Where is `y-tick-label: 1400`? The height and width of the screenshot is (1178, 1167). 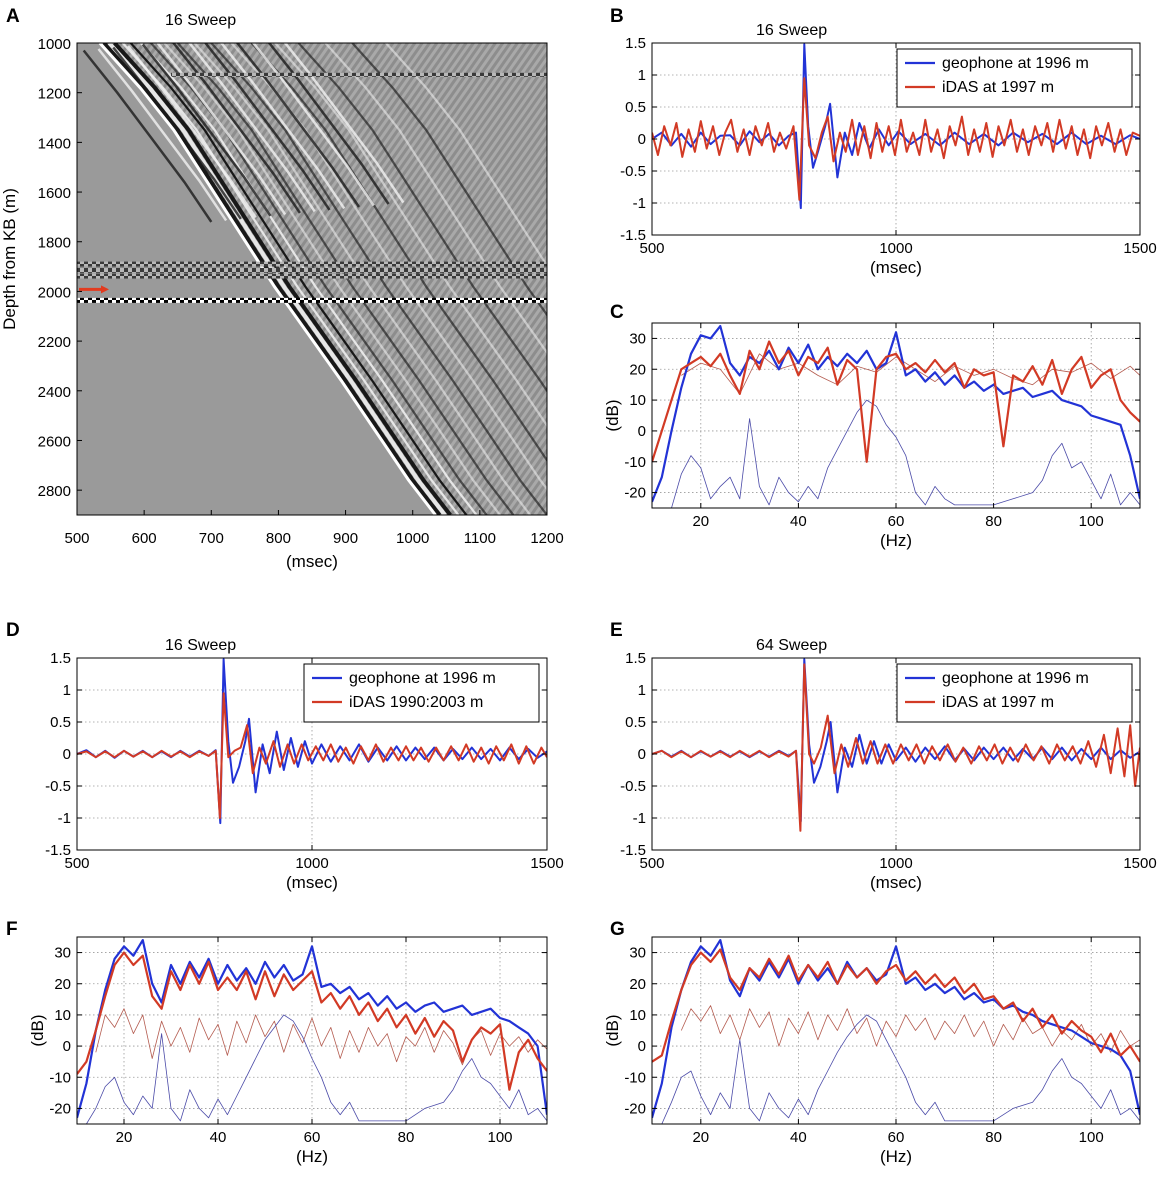 y-tick-label: 1400 is located at coordinates (54, 143).